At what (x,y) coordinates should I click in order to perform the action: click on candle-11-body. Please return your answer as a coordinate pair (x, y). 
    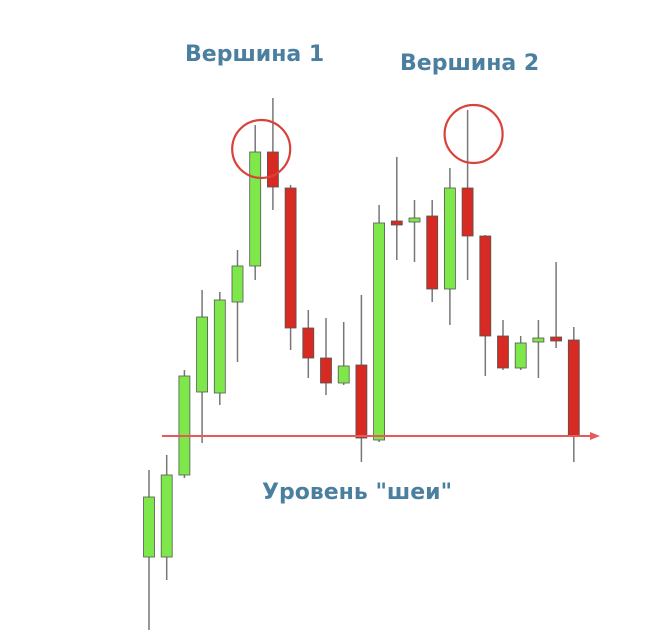
    Looking at the image, I should click on (326, 370).